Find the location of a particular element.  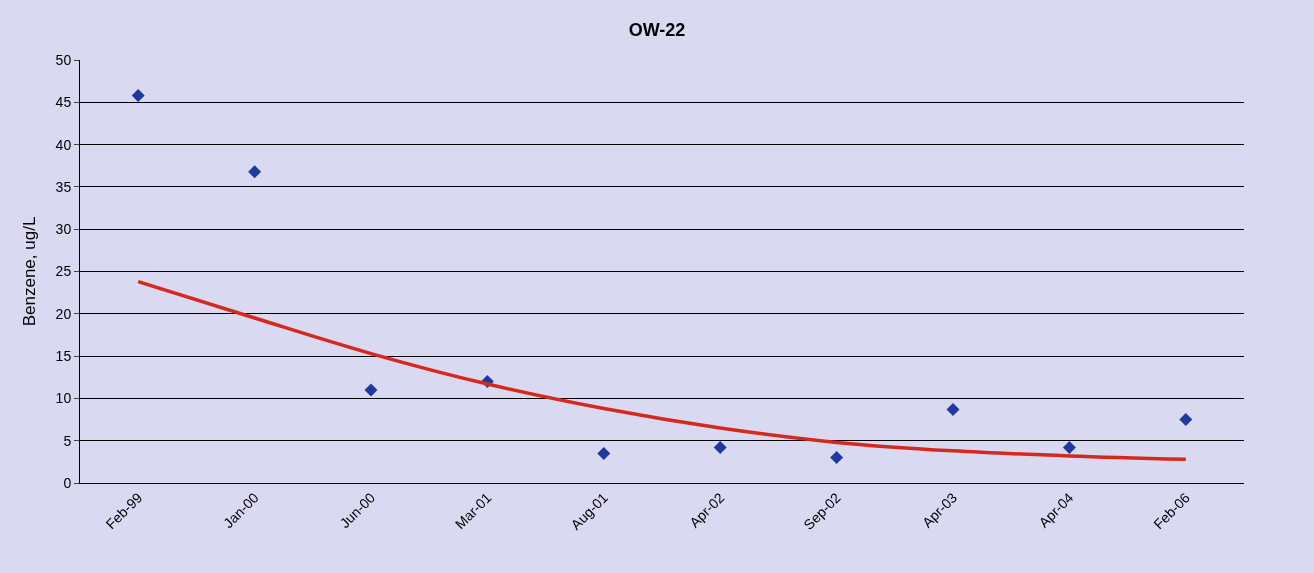

y-tick-label: 5 is located at coordinates (67, 440).